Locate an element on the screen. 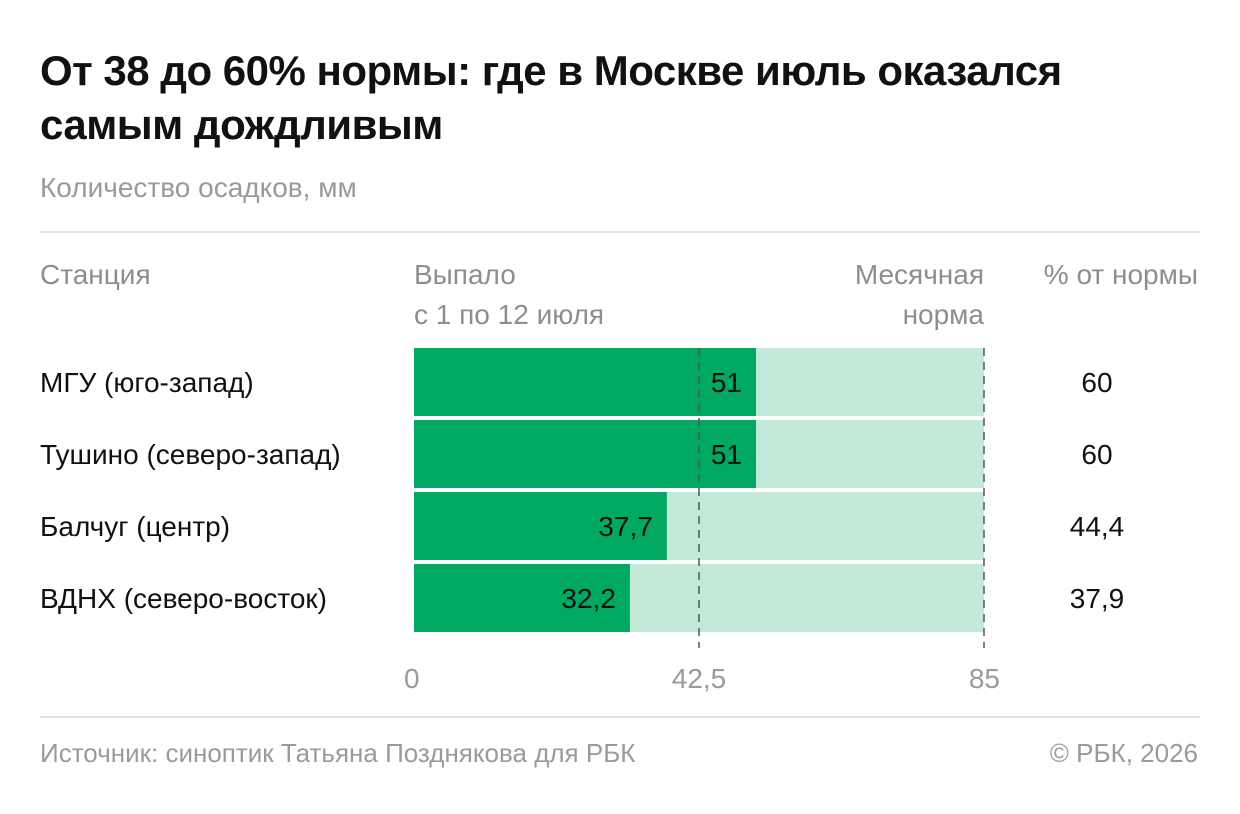 The image size is (1240, 814). x-tick-label: 85 is located at coordinates (984, 678).